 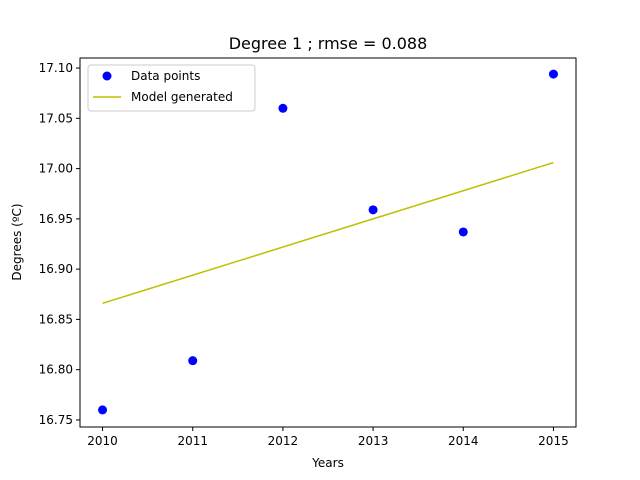 I want to click on y-tick-label: 16.80, so click(x=56, y=370).